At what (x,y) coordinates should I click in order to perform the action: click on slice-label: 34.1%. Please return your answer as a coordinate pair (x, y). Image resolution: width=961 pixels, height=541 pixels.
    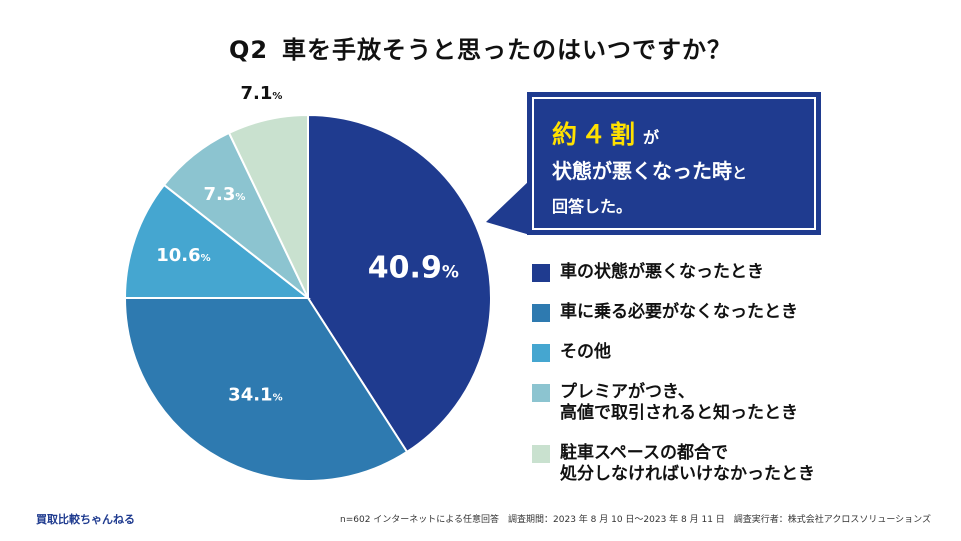
    Looking at the image, I should click on (255, 395).